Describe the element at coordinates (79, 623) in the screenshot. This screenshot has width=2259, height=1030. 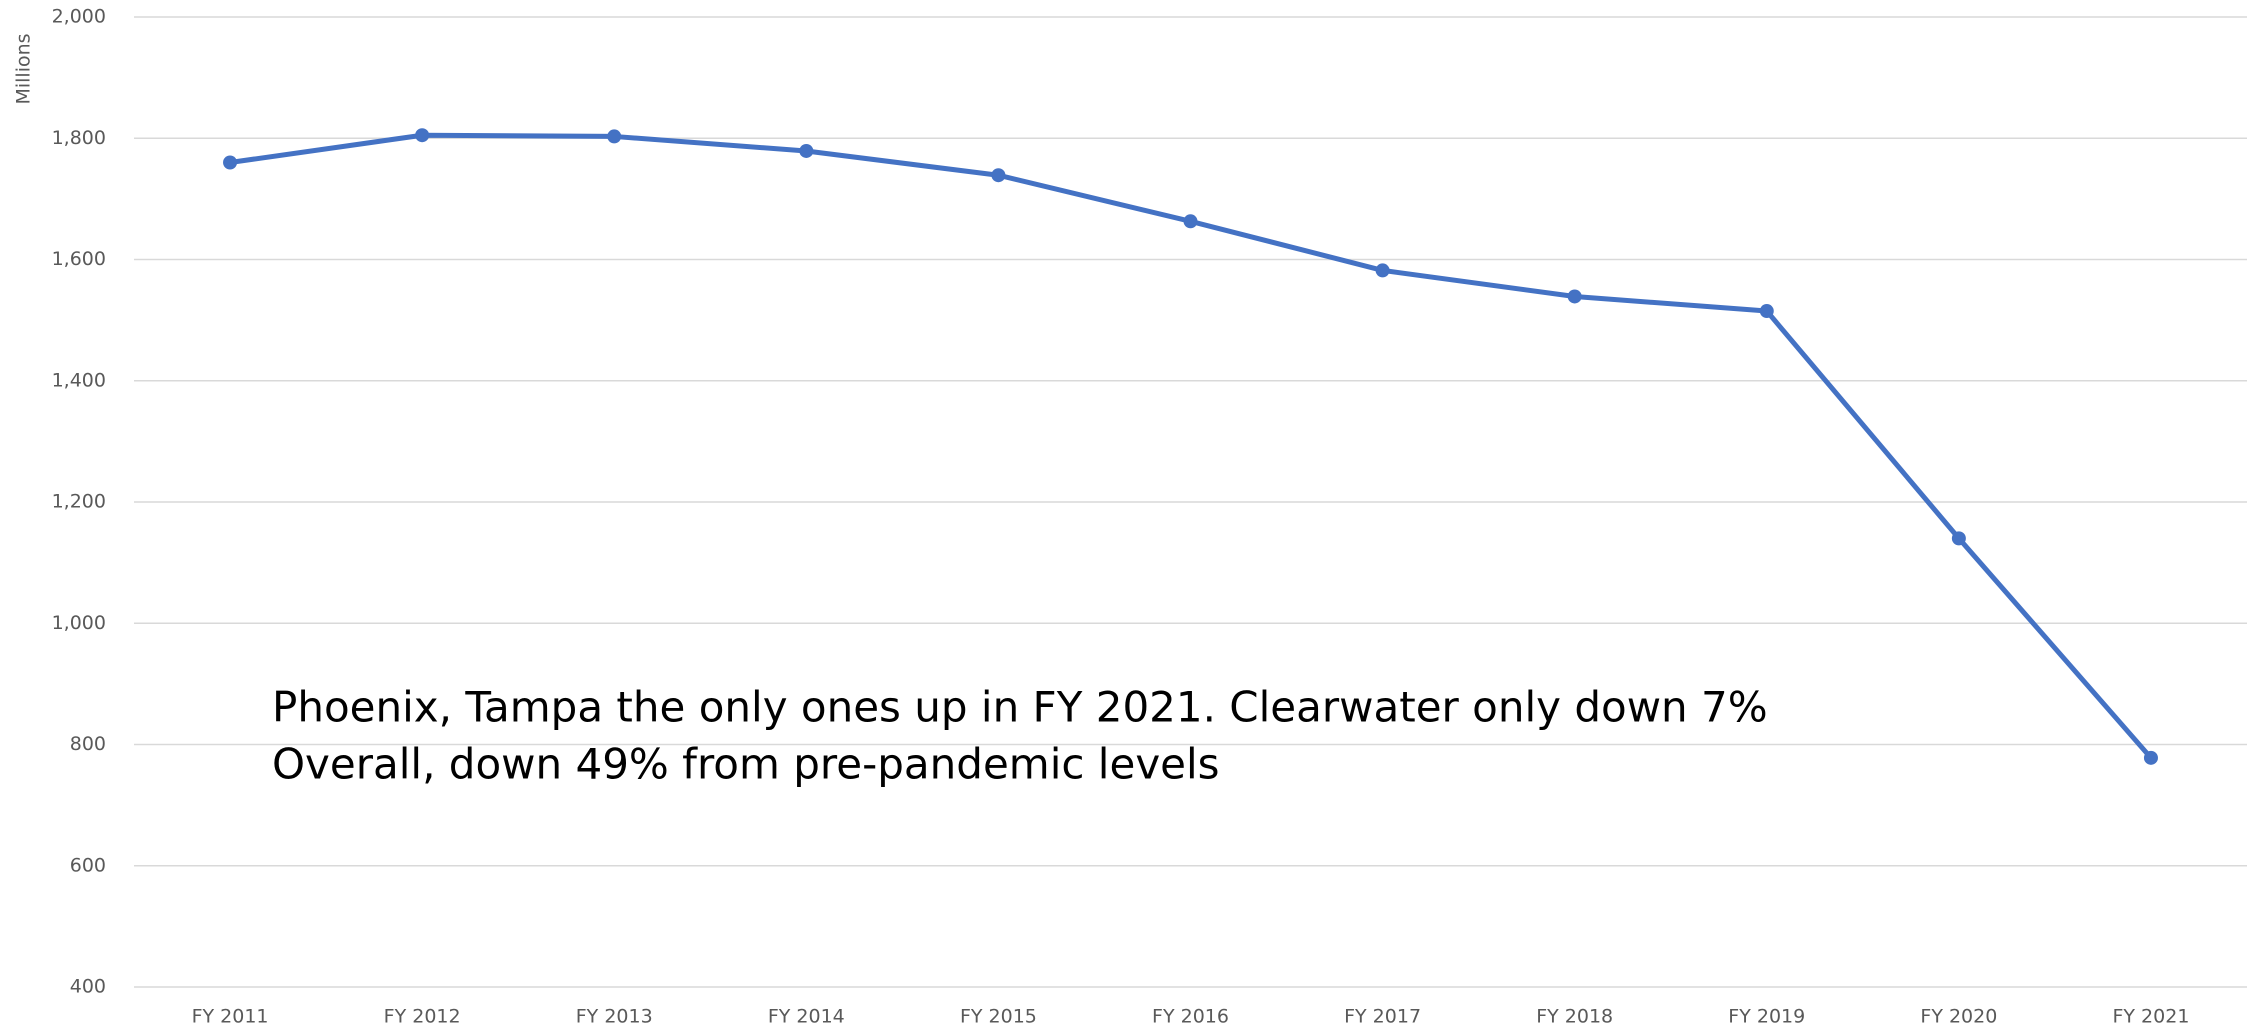
I see `y-tick-label: 1,000` at that location.